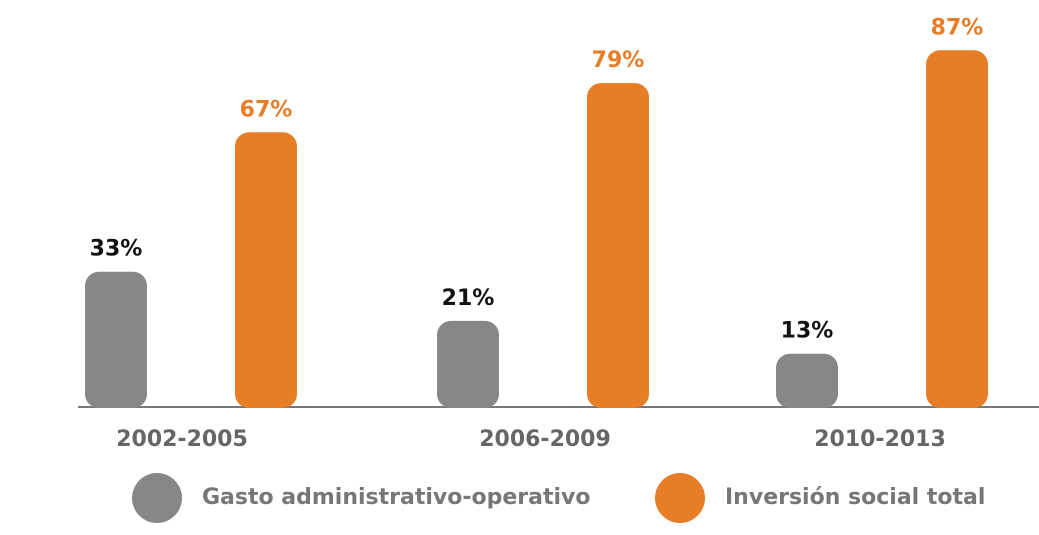 Image resolution: width=1039 pixels, height=535 pixels. Describe the element at coordinates (116, 249) in the screenshot. I see `value-label: 33%` at that location.